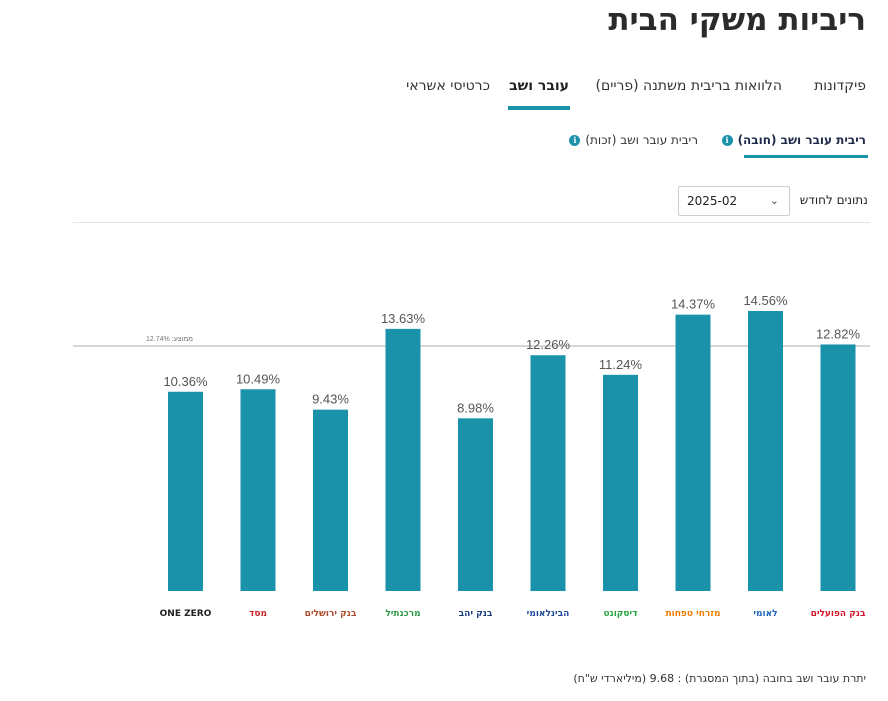 The width and height of the screenshot is (888, 701). I want to click on month-select-value: 2025-02, so click(712, 201).